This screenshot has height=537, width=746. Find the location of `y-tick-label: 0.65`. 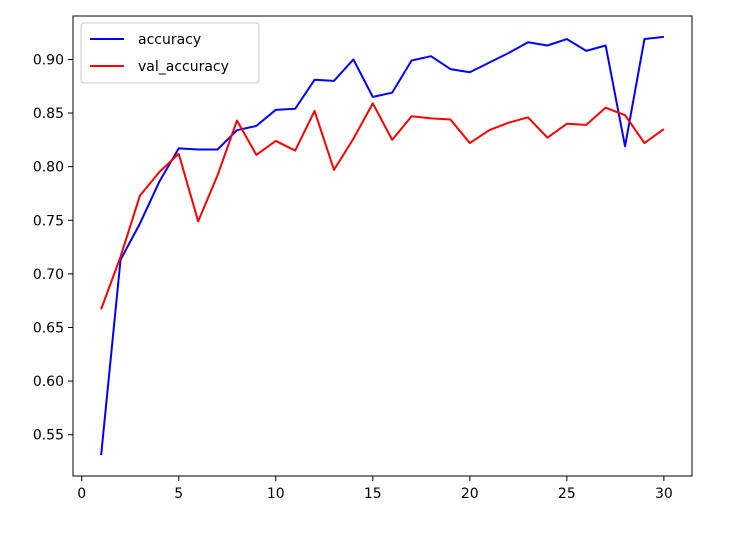

y-tick-label: 0.65 is located at coordinates (48, 328).